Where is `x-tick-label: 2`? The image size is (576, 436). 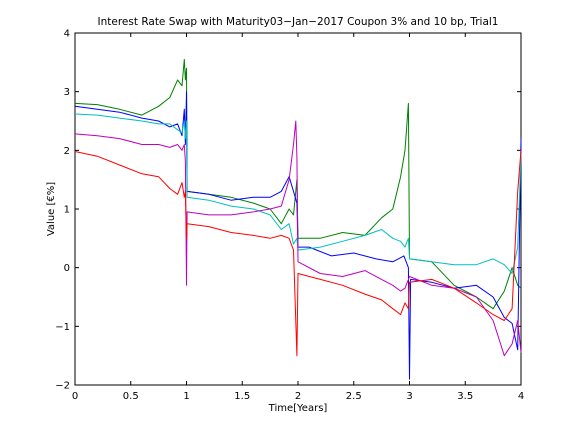 x-tick-label: 2 is located at coordinates (298, 396).